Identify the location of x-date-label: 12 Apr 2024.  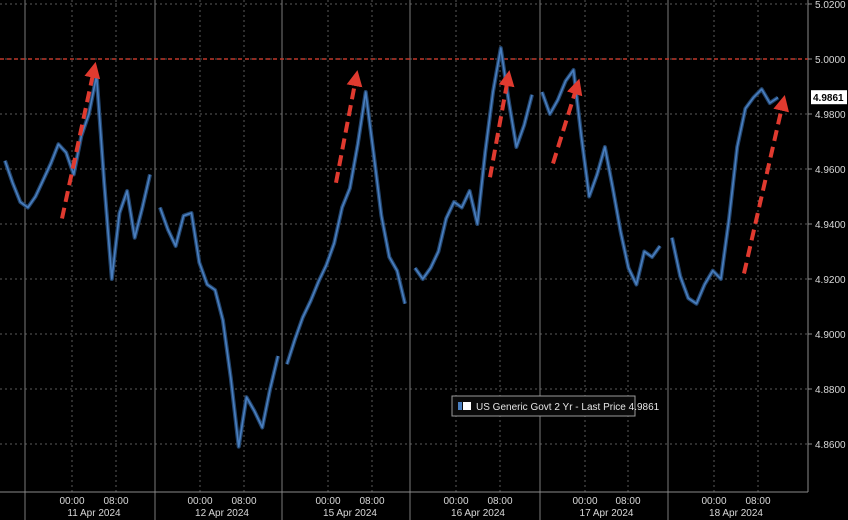
(222, 513).